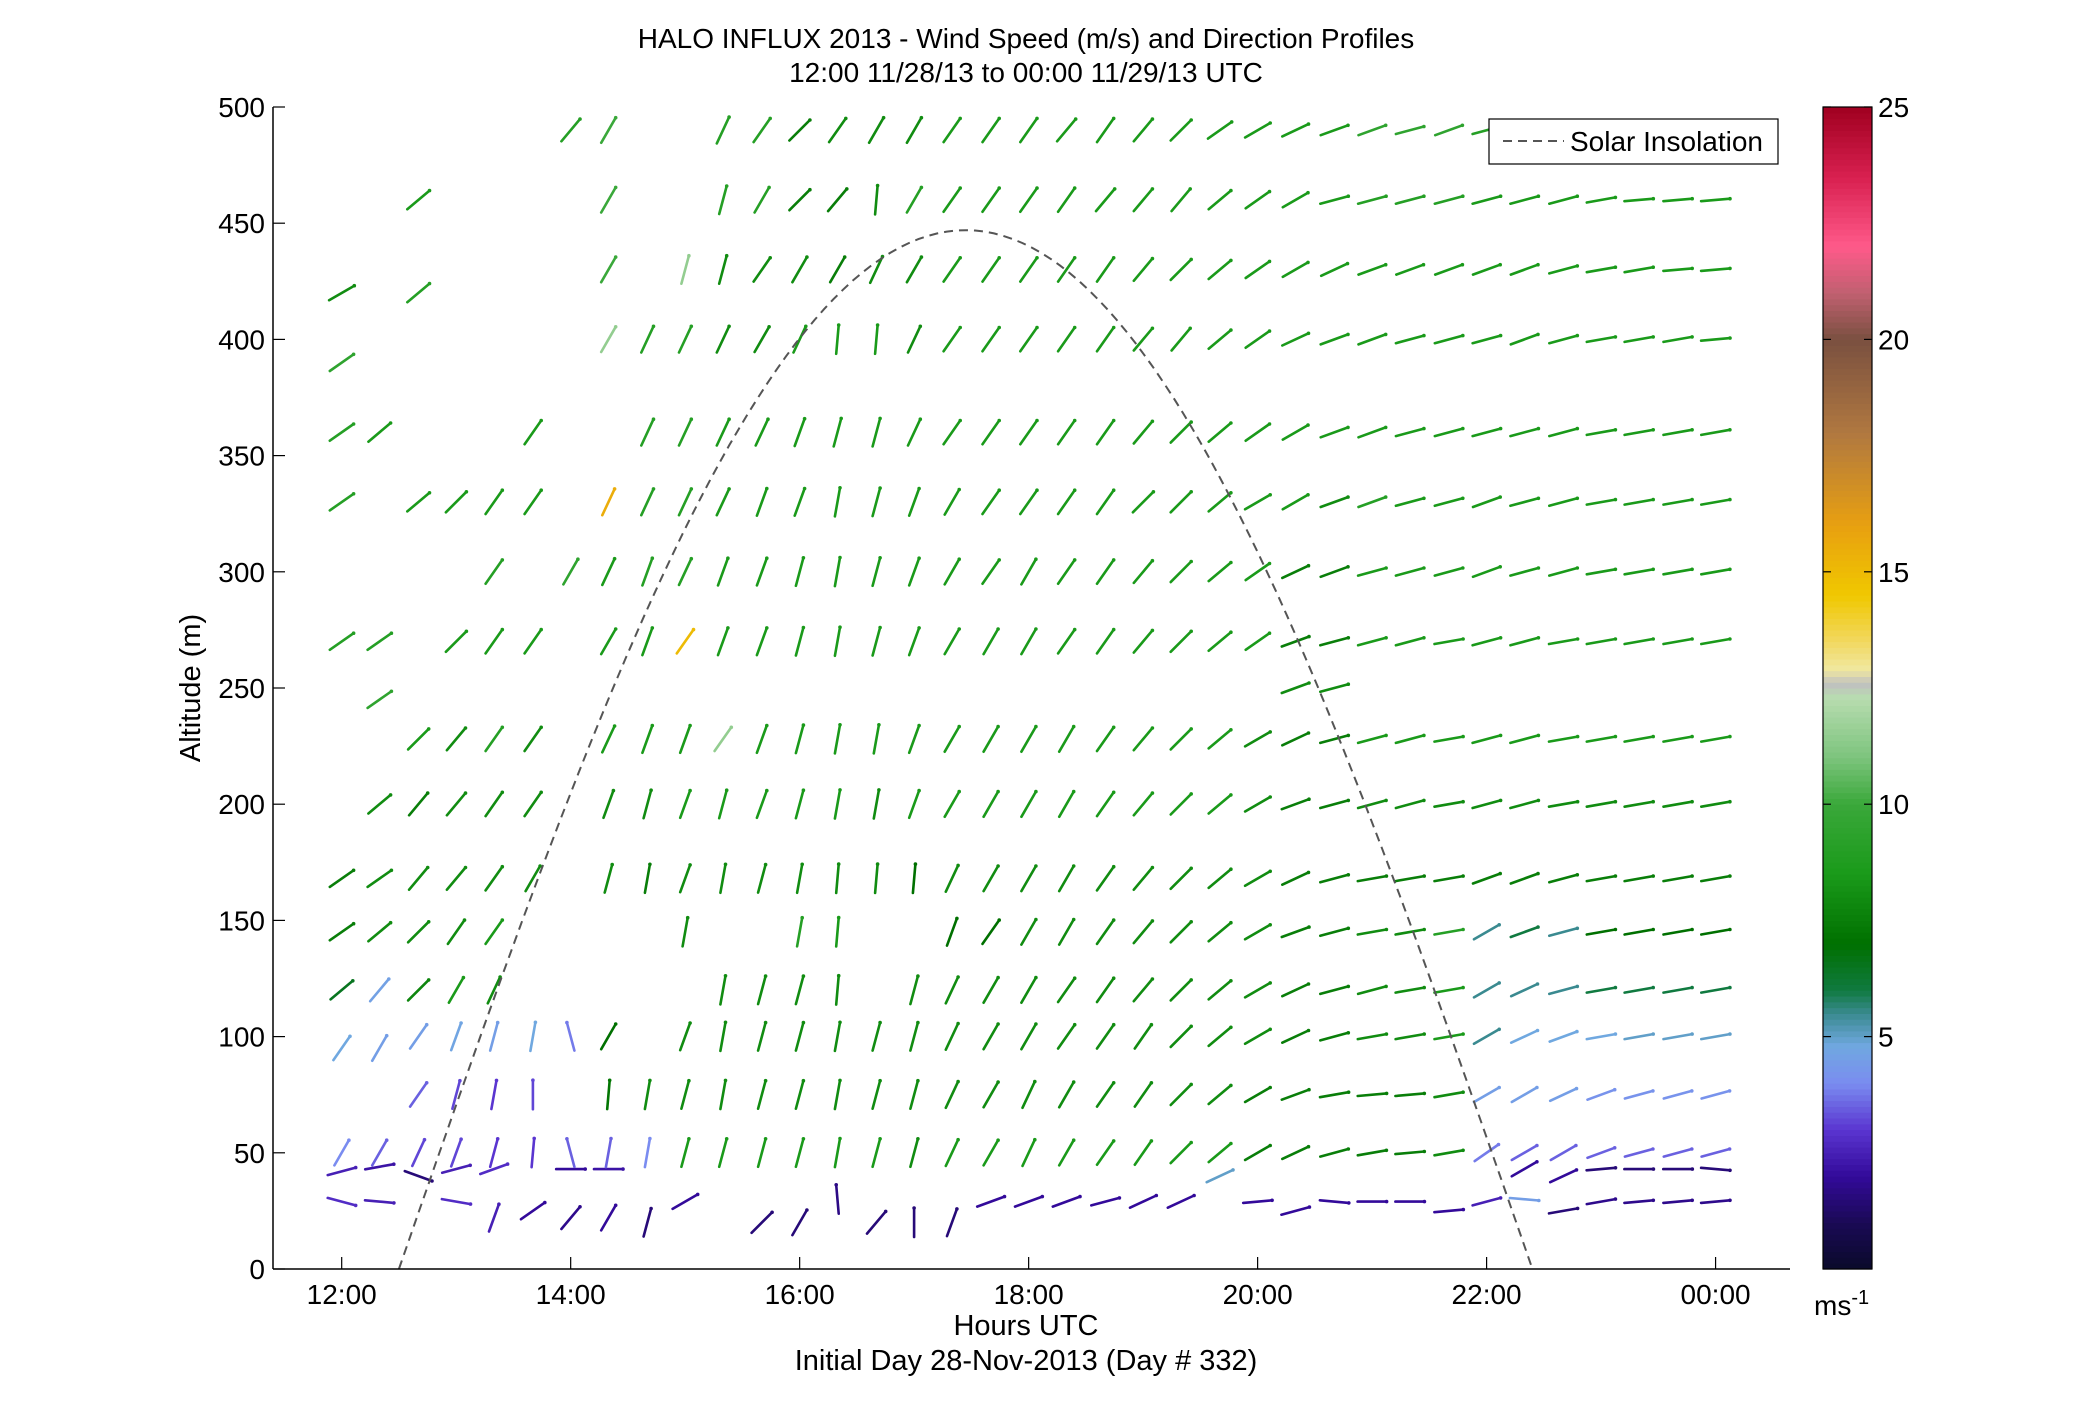 The height and width of the screenshot is (1425, 2098). Describe the element at coordinates (1847, 688) in the screenshot. I see `colorbar-frame` at that location.